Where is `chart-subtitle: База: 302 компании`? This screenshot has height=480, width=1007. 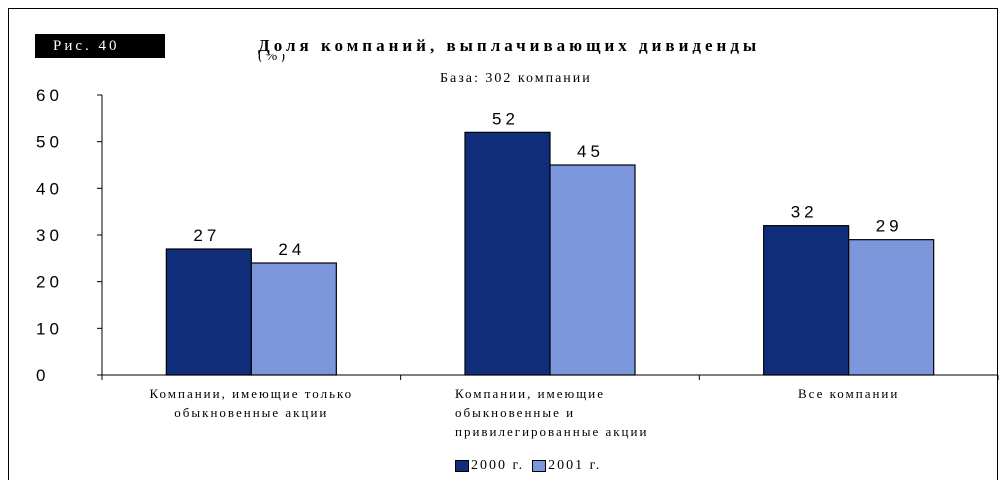
chart-subtitle: База: 302 компании is located at coordinates (516, 78).